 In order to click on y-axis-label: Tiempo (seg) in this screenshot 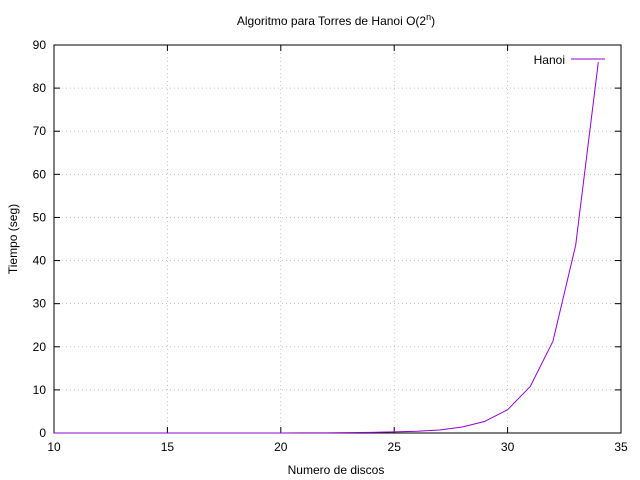, I will do `click(13, 239)`.